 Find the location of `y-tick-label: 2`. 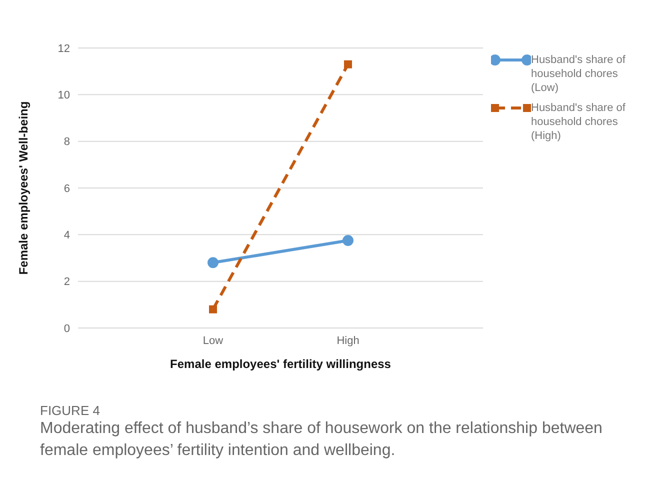

y-tick-label: 2 is located at coordinates (67, 282).